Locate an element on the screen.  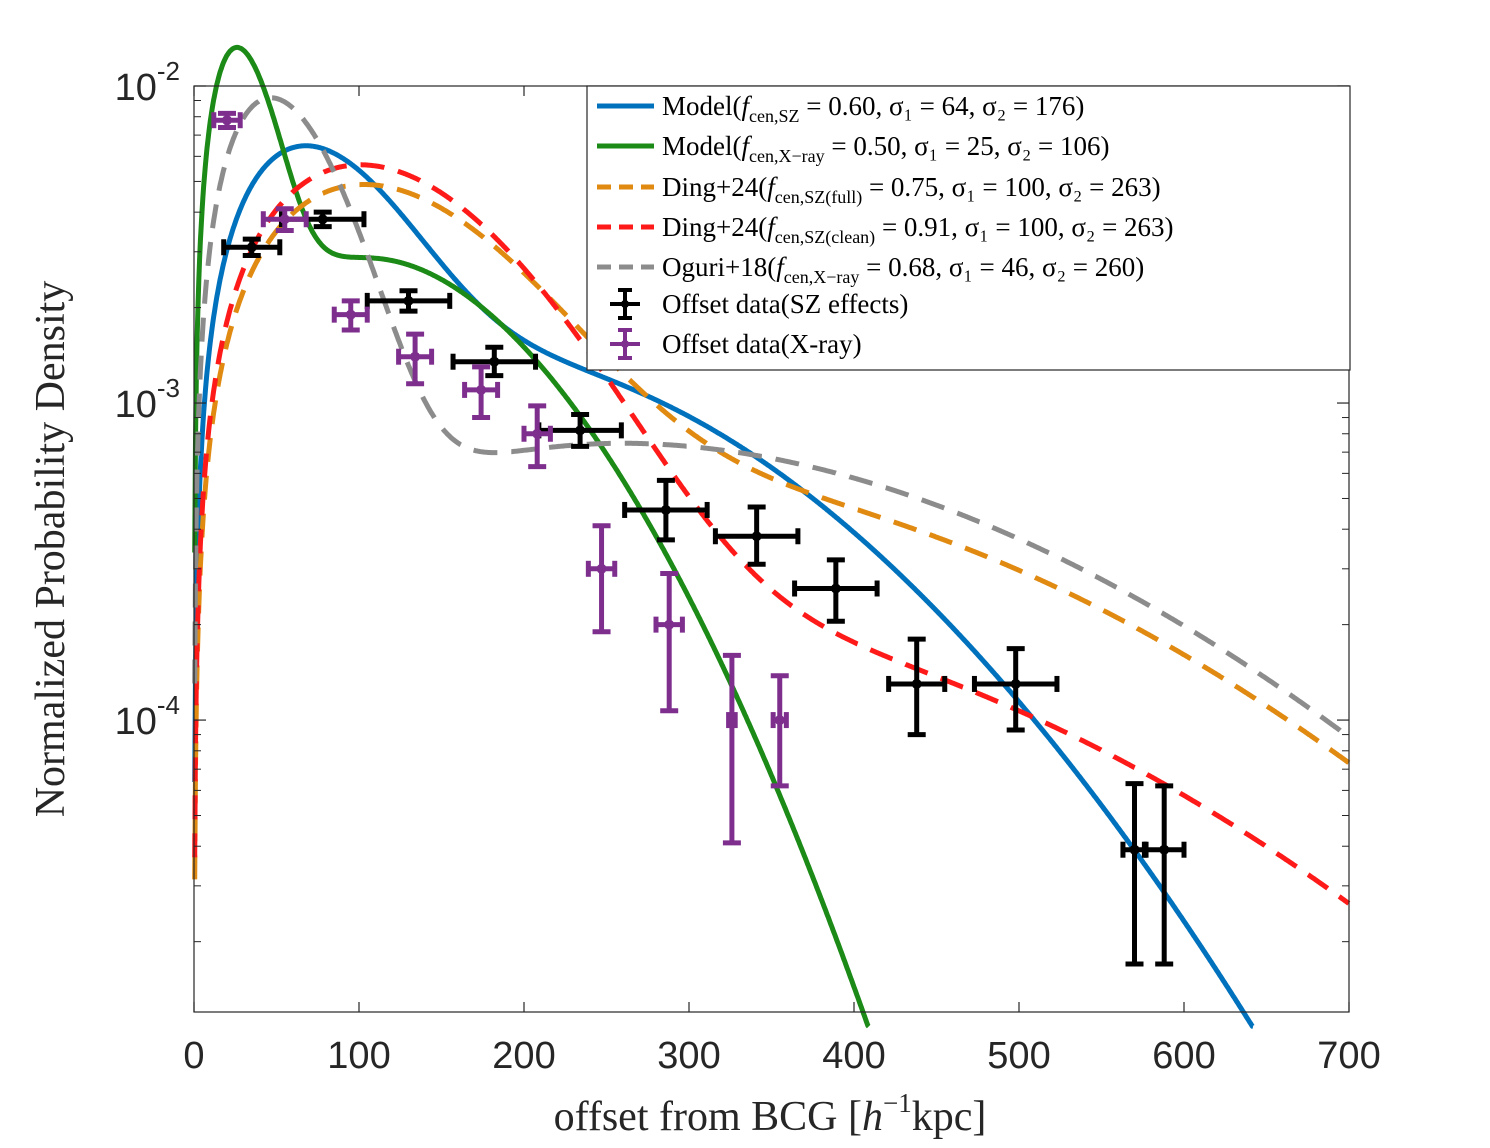
legend-subscript: cen,SZ is located at coordinates (774, 116).